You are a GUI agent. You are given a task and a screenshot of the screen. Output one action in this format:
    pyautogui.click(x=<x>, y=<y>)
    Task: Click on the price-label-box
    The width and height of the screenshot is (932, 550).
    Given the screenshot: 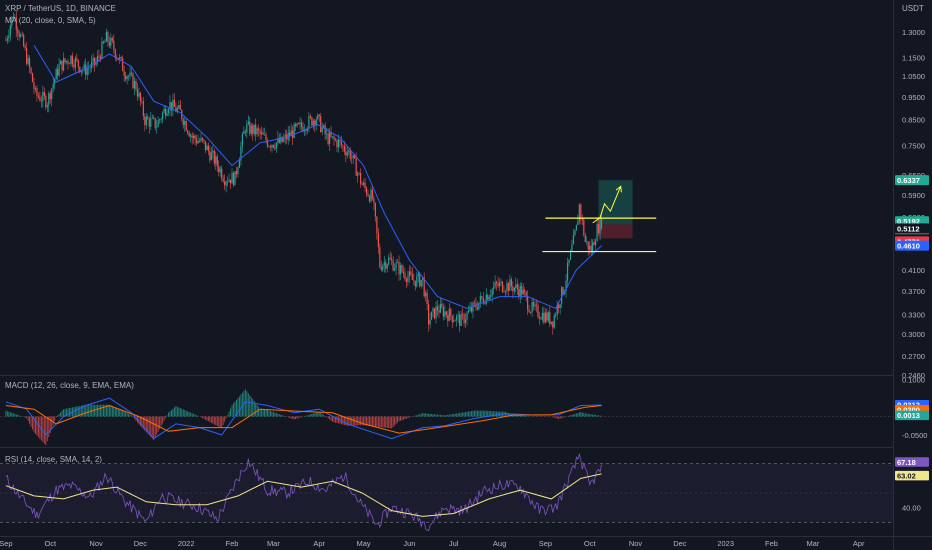 What is the action you would take?
    pyautogui.click(x=912, y=228)
    